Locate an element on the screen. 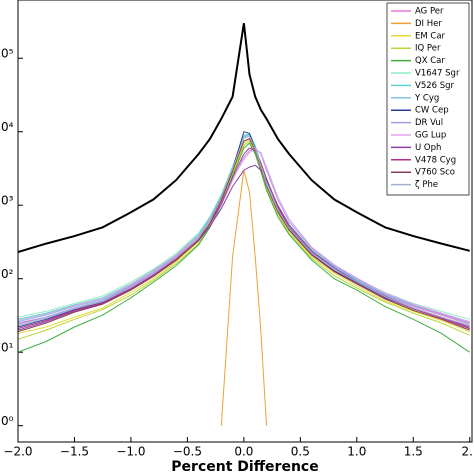 The width and height of the screenshot is (474, 474). x-tick-label: 2. is located at coordinates (467, 452).